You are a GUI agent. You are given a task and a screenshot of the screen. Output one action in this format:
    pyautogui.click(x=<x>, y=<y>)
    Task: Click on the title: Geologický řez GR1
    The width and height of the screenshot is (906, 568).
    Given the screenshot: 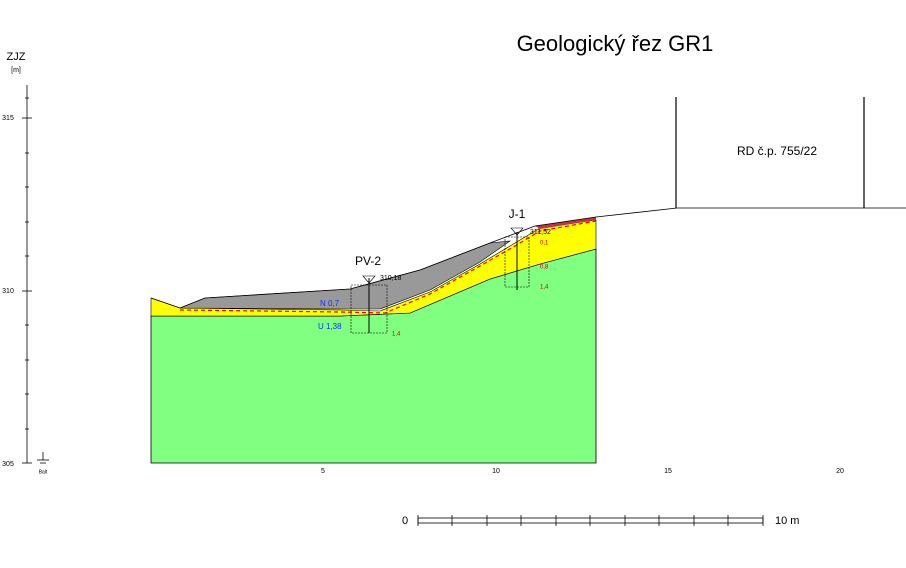 What is the action you would take?
    pyautogui.click(x=615, y=43)
    